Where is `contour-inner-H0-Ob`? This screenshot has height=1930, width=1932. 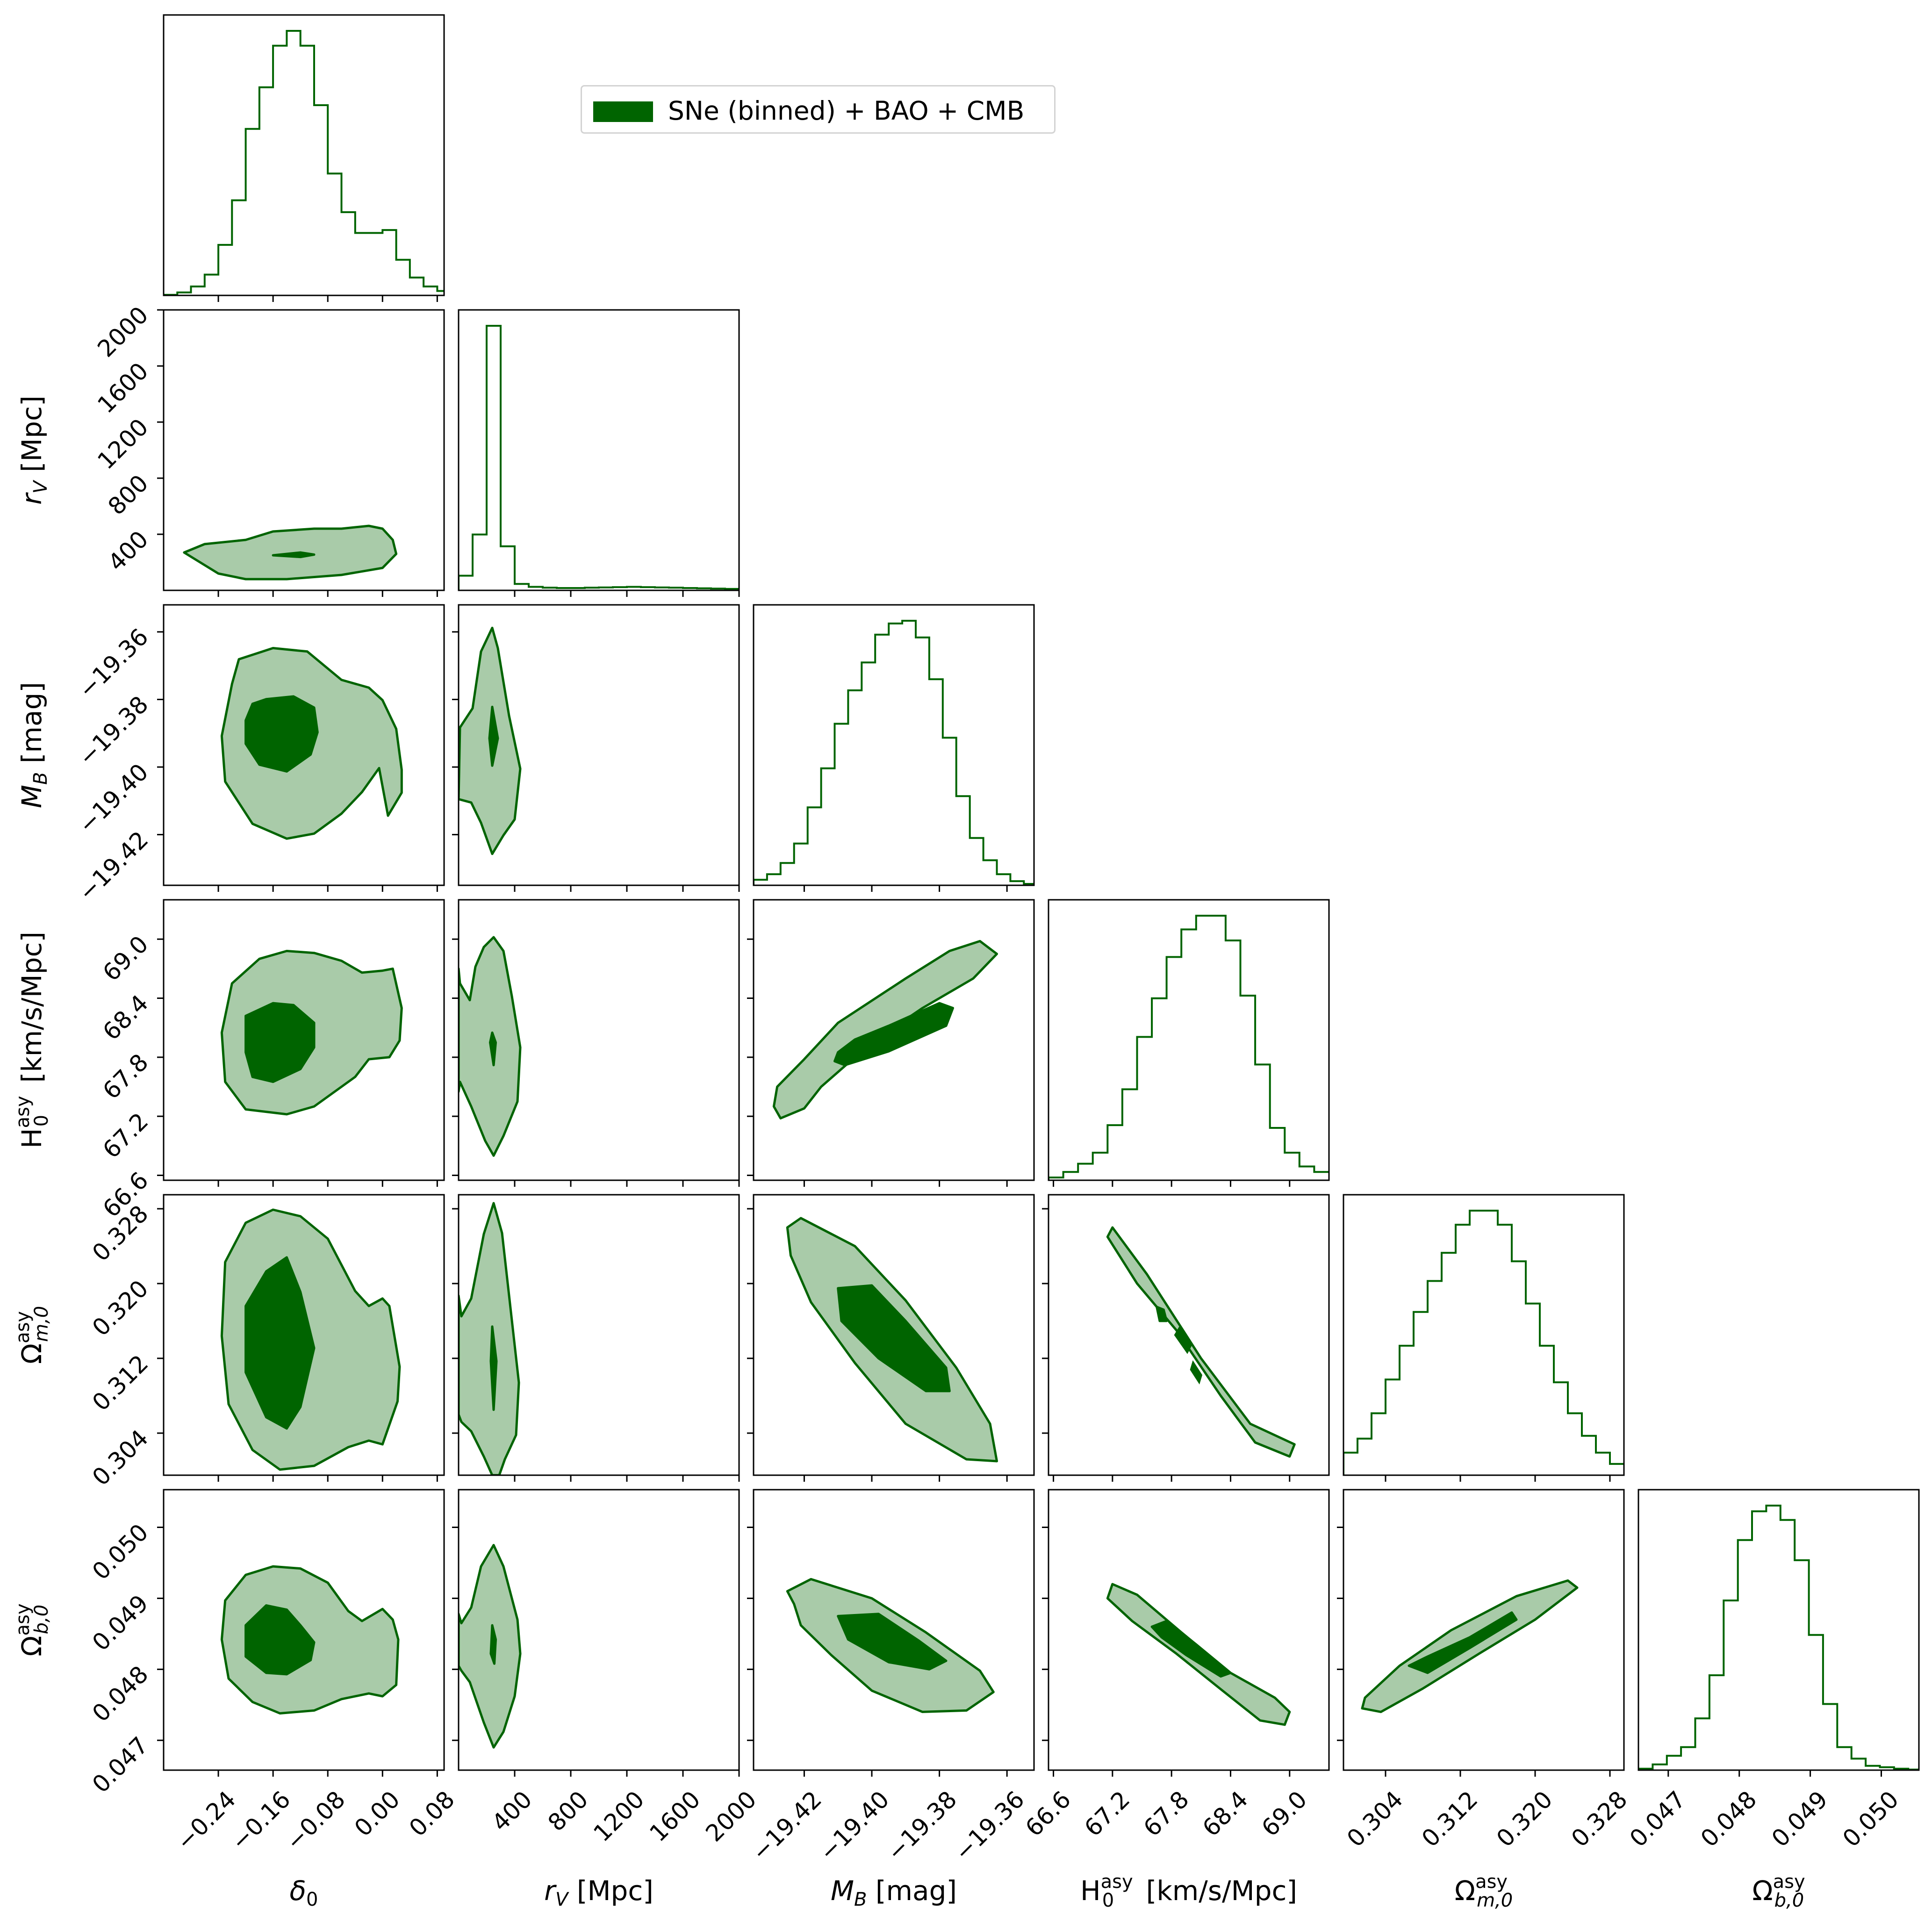 contour-inner-H0-Ob is located at coordinates (1191, 1649).